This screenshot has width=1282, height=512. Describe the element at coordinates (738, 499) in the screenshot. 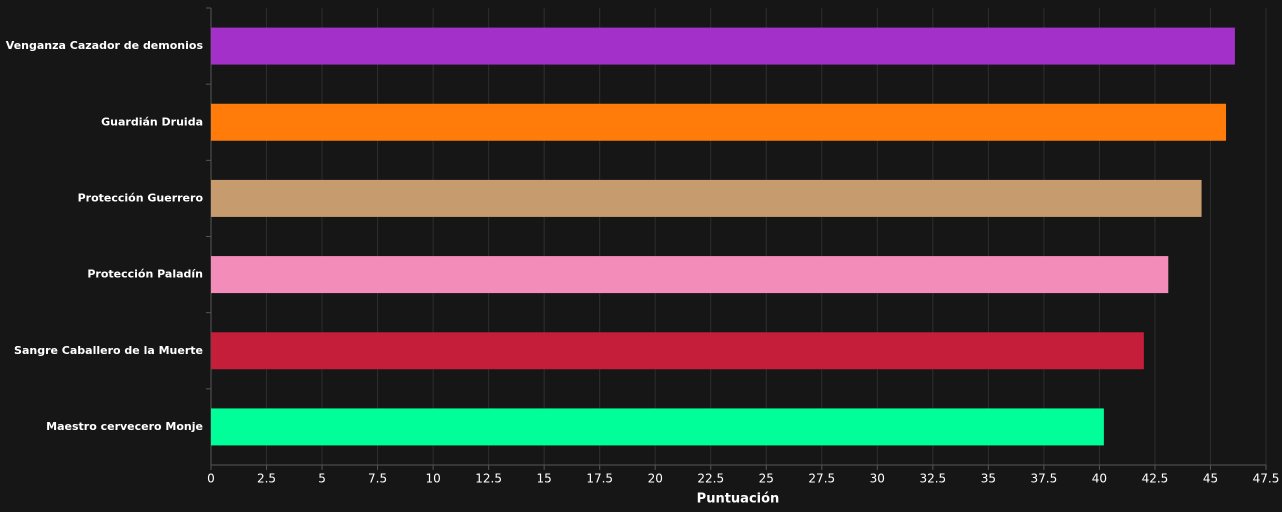

I see `x-axis-title: Puntuación` at that location.